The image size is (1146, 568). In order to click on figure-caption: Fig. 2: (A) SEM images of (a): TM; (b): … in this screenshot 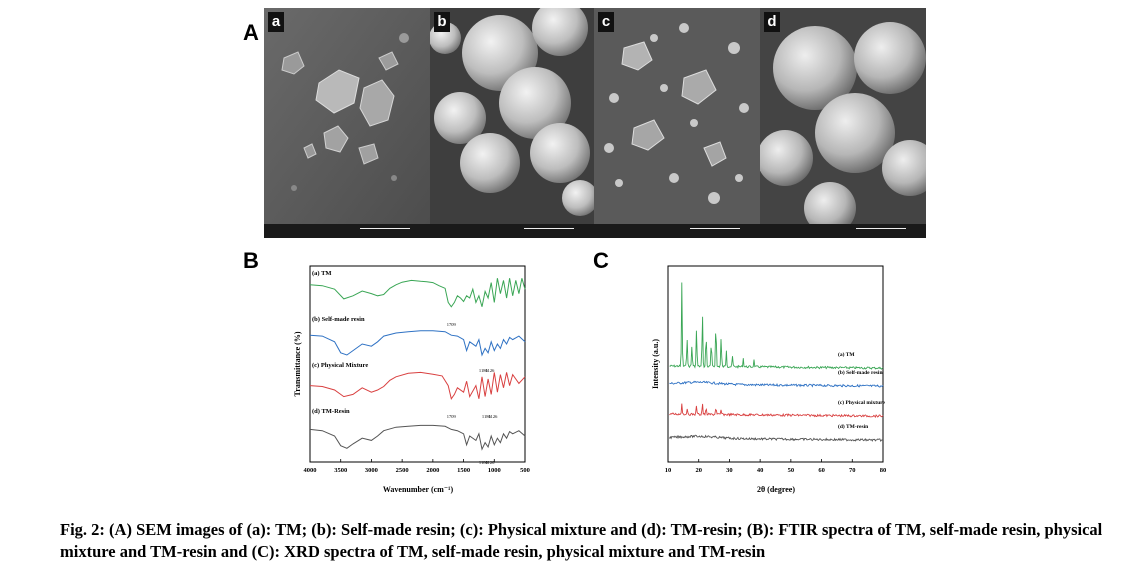, I will do `click(581, 540)`.